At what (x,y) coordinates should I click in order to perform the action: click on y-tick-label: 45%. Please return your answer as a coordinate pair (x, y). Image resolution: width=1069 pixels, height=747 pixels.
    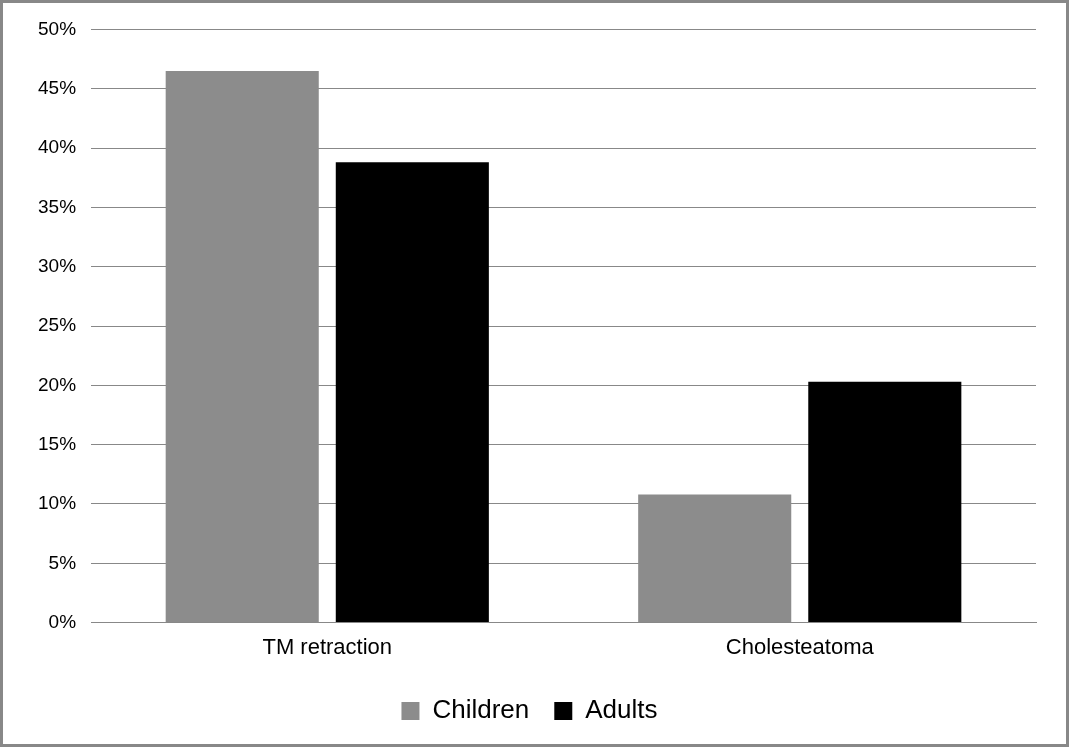
    Looking at the image, I should click on (57, 87).